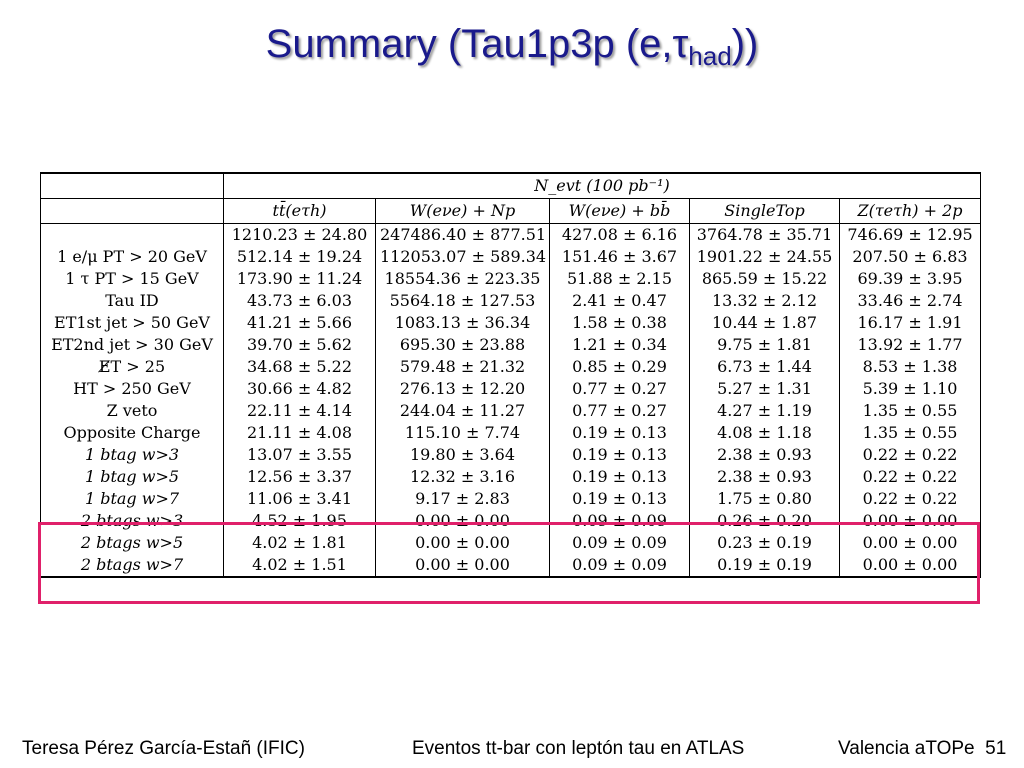 The width and height of the screenshot is (1024, 768). Describe the element at coordinates (619, 279) in the screenshot. I see `table-cell: 51.88 ± 2.15` at that location.